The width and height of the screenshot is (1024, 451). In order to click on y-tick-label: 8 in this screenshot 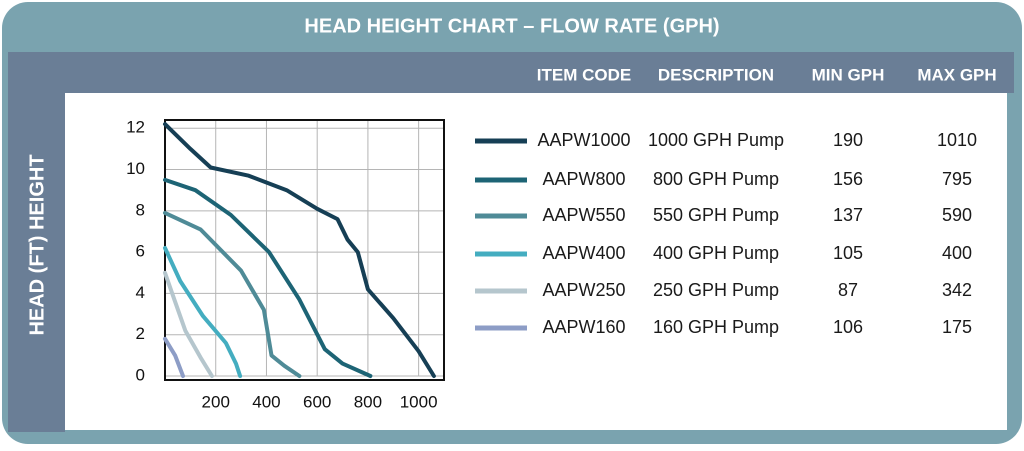, I will do `click(140, 209)`.